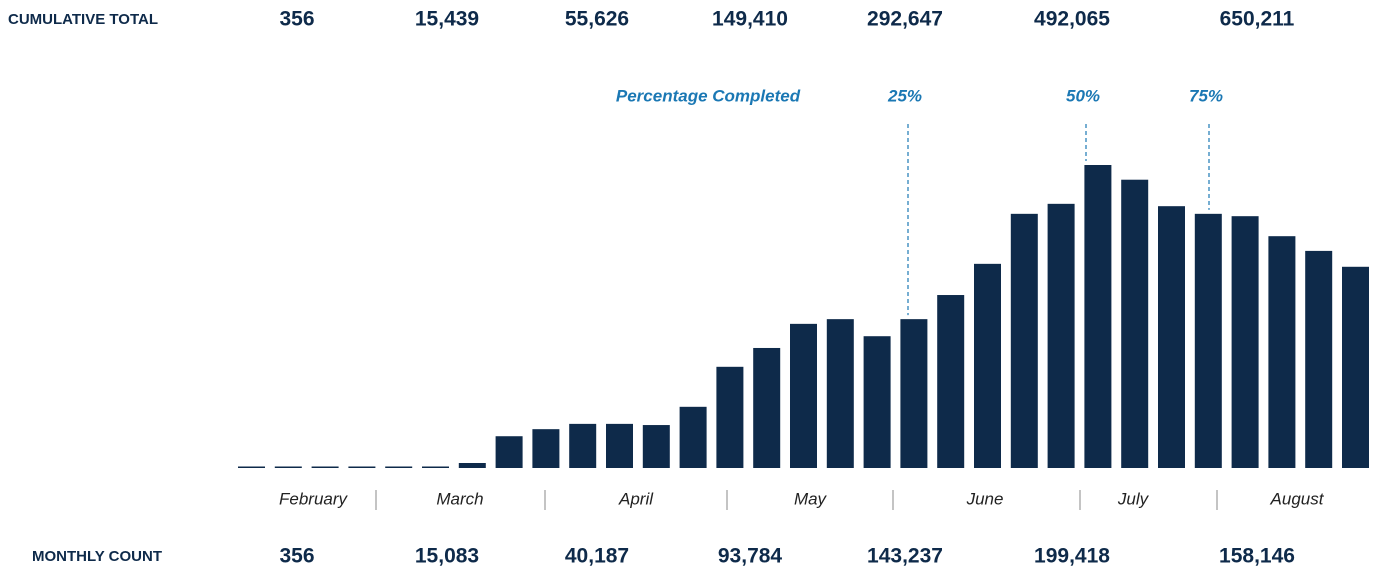 The image size is (1375, 571). Describe the element at coordinates (985, 498) in the screenshot. I see `month-label: June` at that location.